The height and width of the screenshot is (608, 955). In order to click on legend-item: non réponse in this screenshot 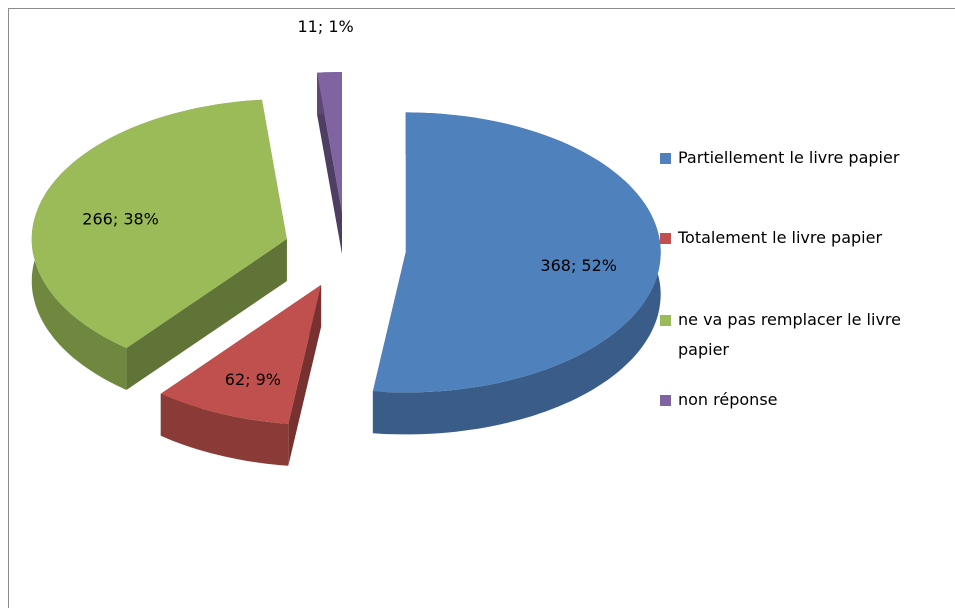, I will do `click(806, 400)`.